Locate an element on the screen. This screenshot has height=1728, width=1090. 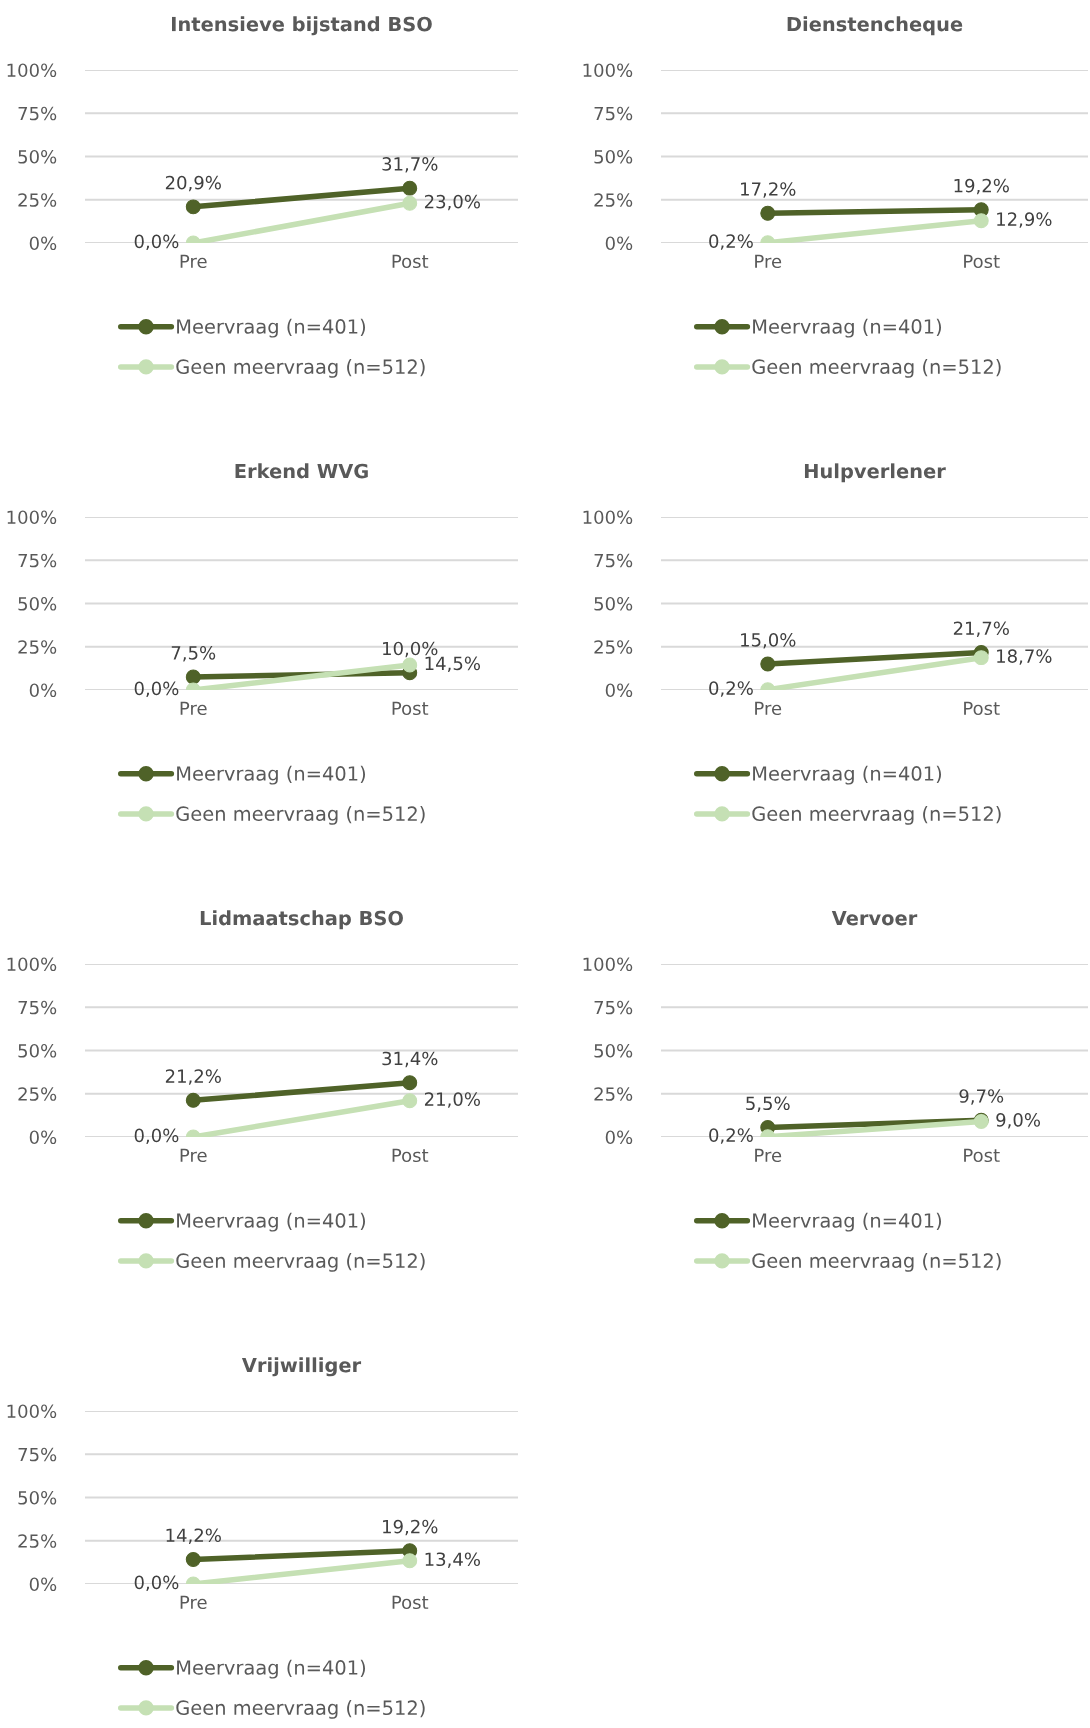
data-label: 14,5% is located at coordinates (452, 664).